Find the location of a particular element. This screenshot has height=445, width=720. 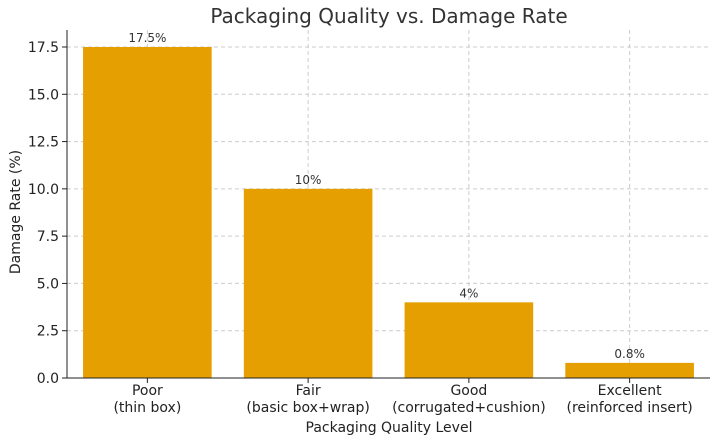

x-tick-label: (corrugated+cushion) is located at coordinates (469, 408).